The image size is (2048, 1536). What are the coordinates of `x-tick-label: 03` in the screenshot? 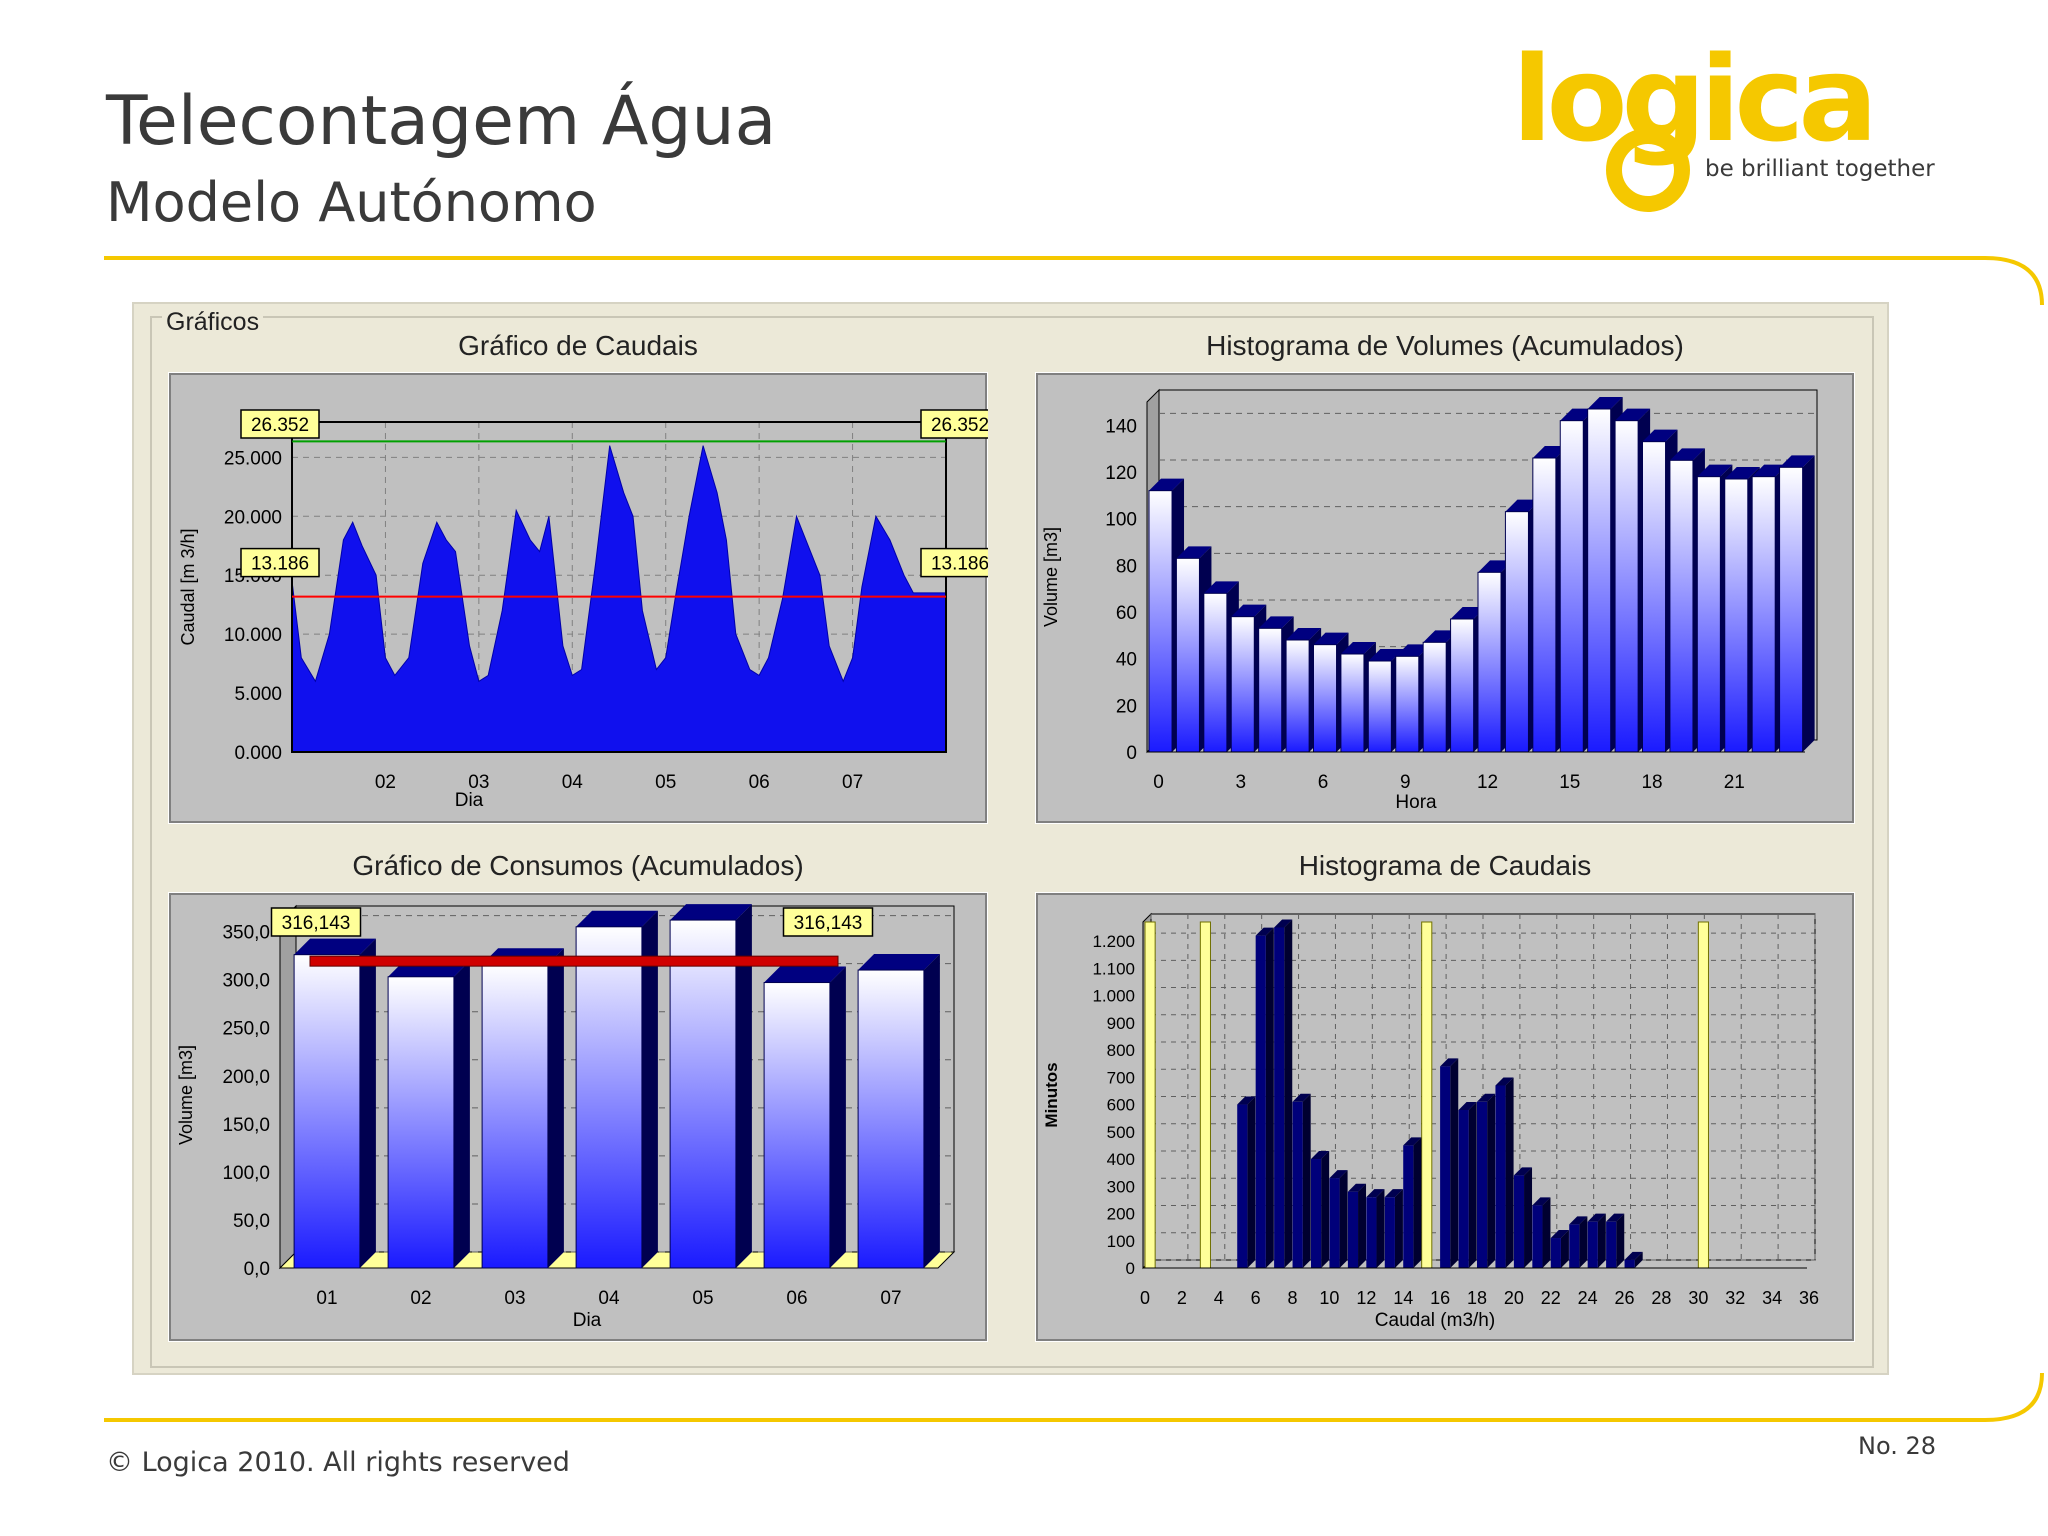 It's located at (514, 1298).